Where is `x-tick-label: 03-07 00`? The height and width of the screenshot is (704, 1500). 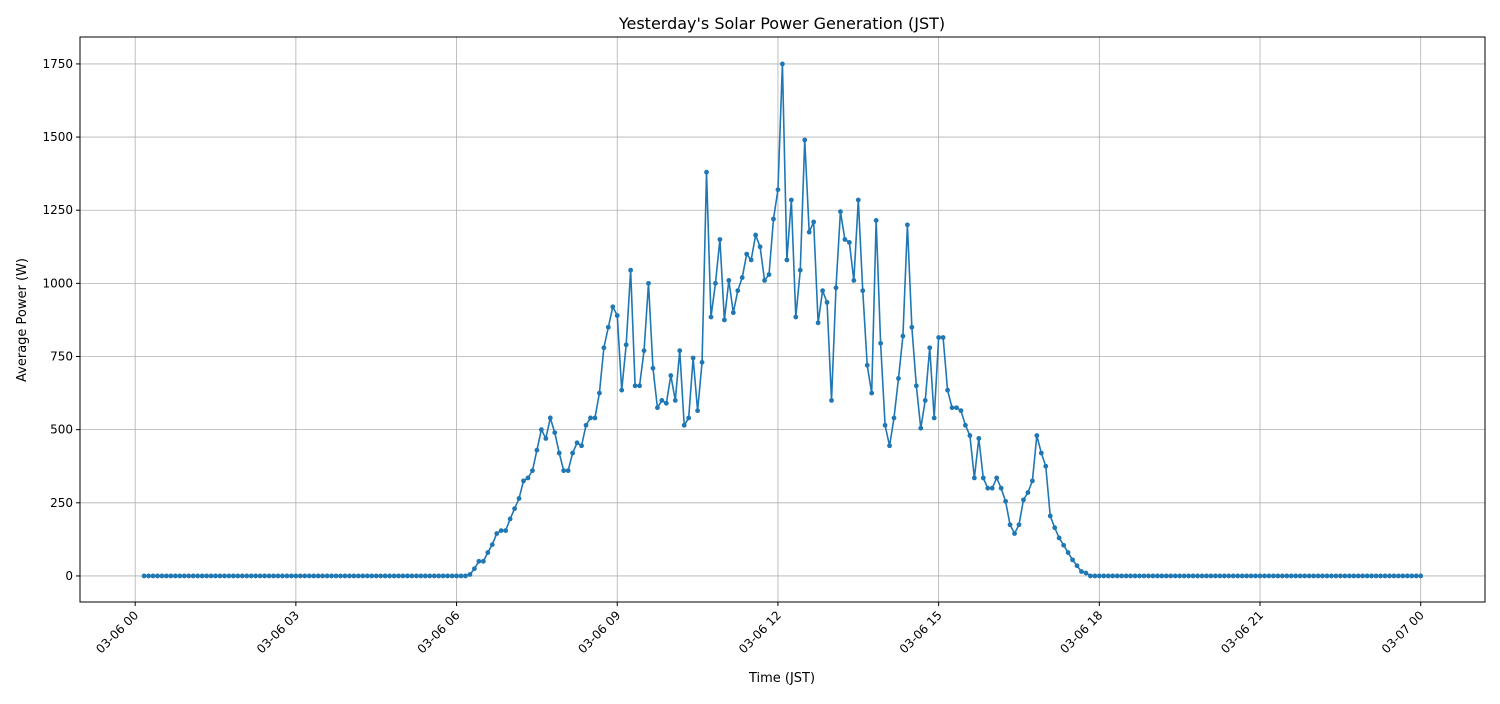
x-tick-label: 03-07 00 is located at coordinates (1403, 632).